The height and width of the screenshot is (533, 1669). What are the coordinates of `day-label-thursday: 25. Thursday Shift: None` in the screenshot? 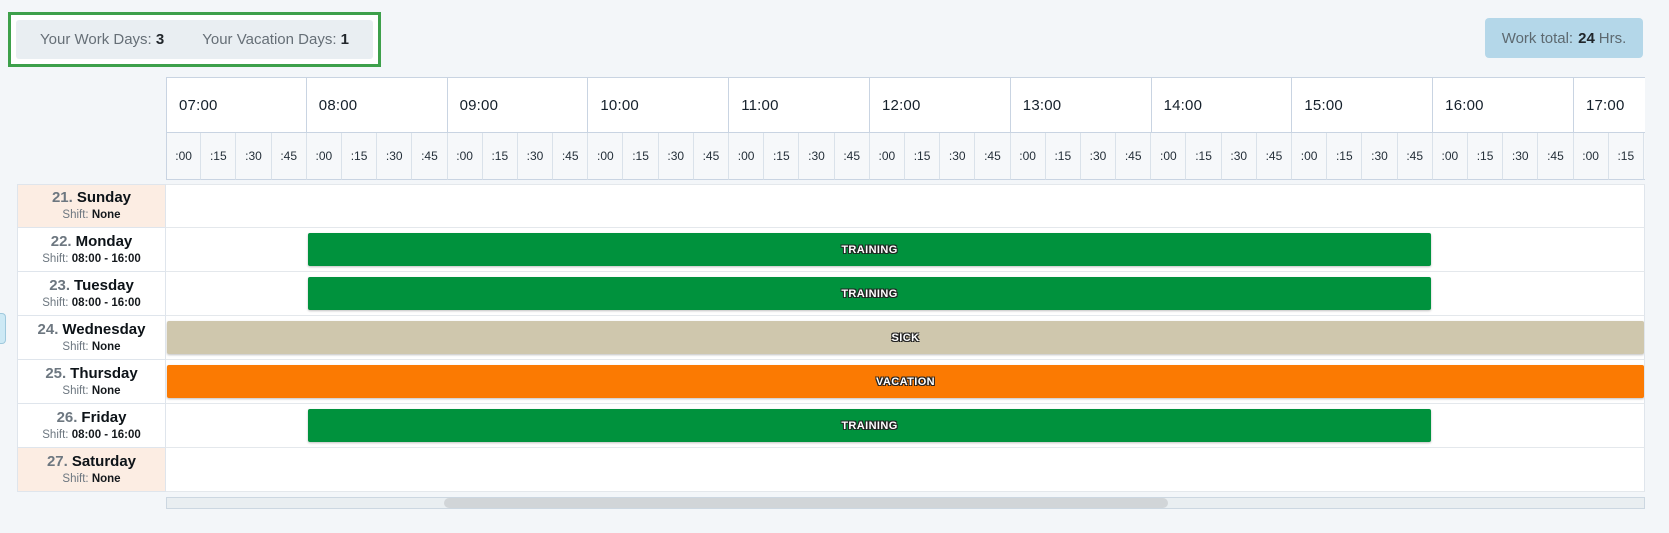 It's located at (91, 382).